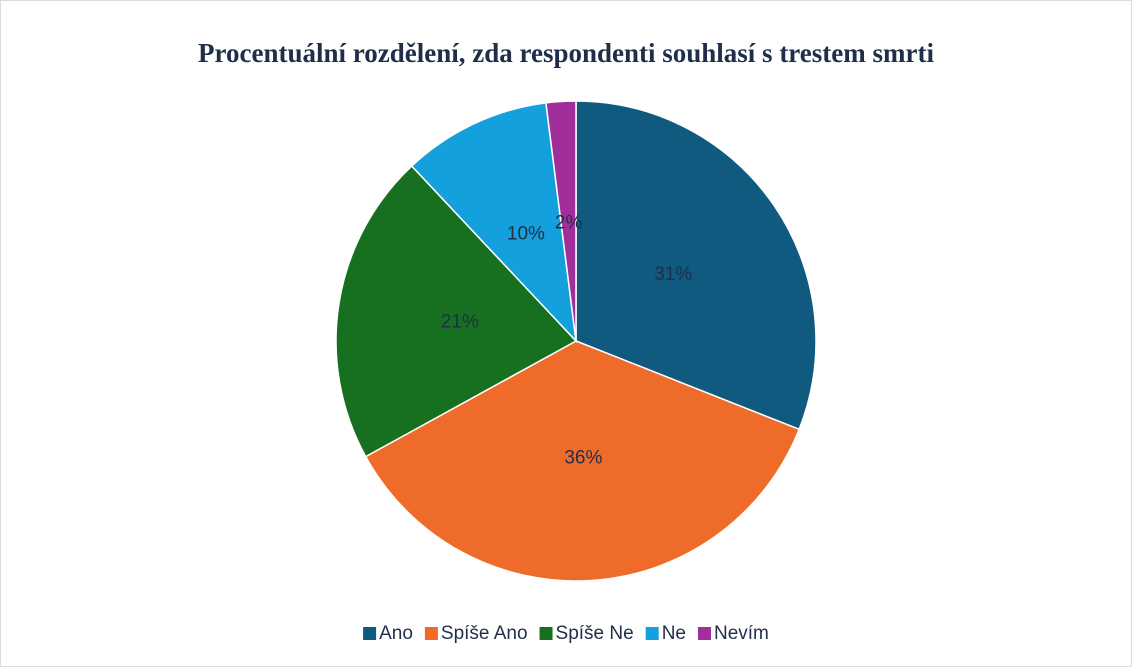 Image resolution: width=1132 pixels, height=667 pixels. Describe the element at coordinates (526, 234) in the screenshot. I see `data-label: 10%` at that location.